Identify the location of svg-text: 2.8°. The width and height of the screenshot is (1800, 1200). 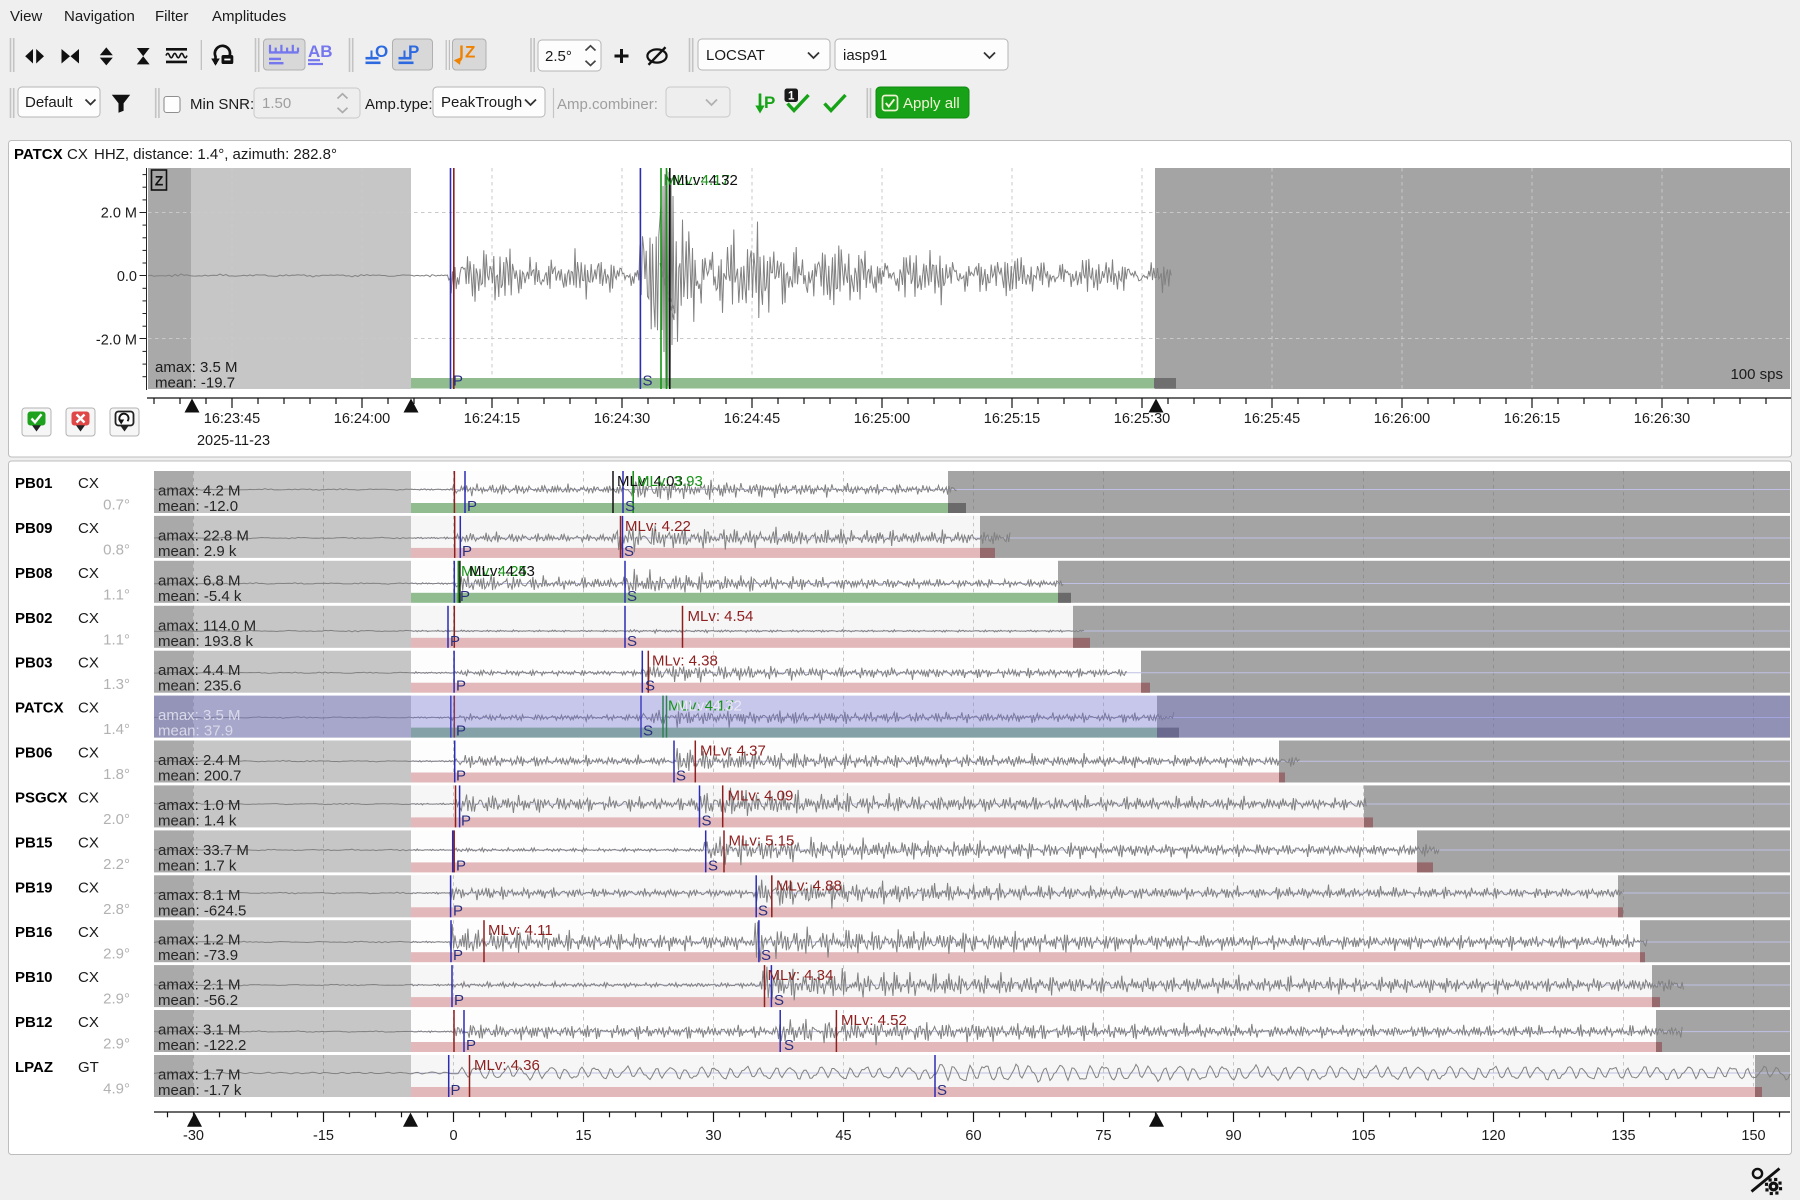
(116, 909).